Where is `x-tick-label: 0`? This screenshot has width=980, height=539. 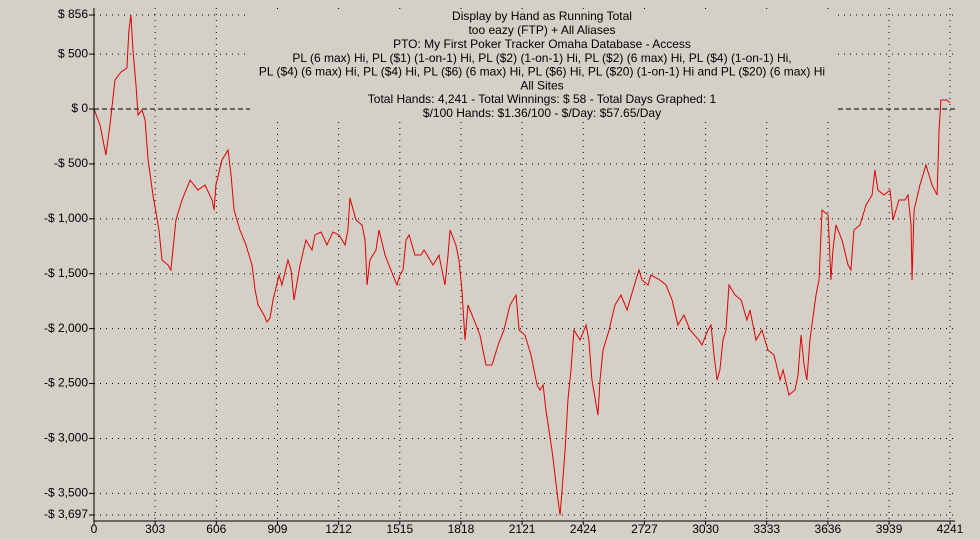
x-tick-label: 0 is located at coordinates (94, 529).